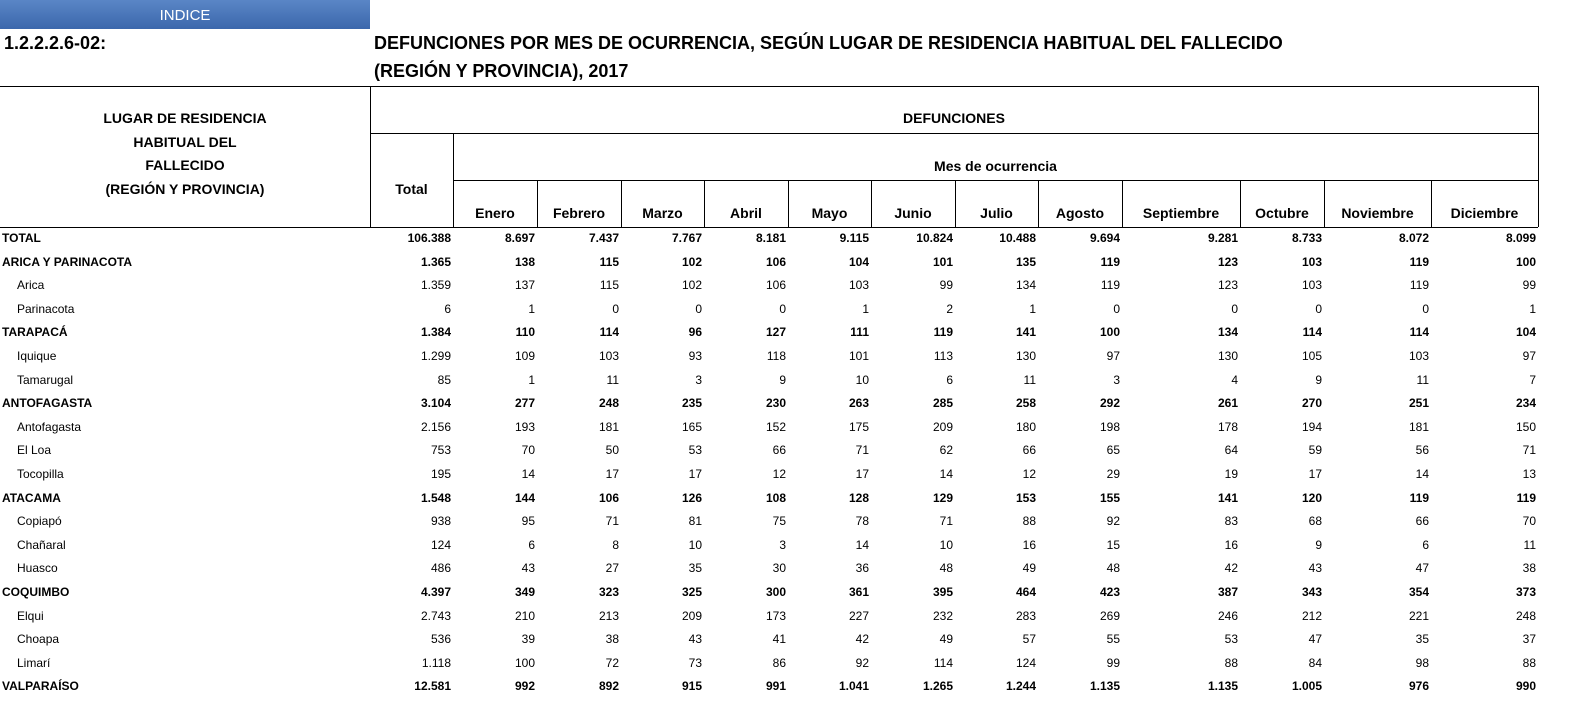 Image resolution: width=1596 pixels, height=707 pixels. Describe the element at coordinates (1080, 213) in the screenshot. I see `month-header: Agosto` at that location.